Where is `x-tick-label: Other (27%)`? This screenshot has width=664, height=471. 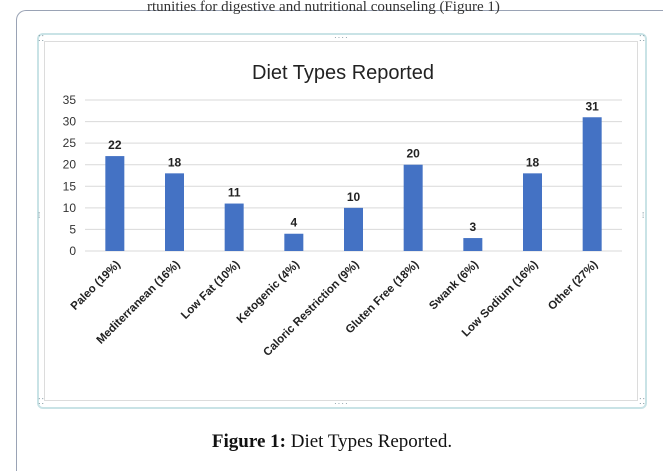
x-tick-label: Other (27%) is located at coordinates (573, 286).